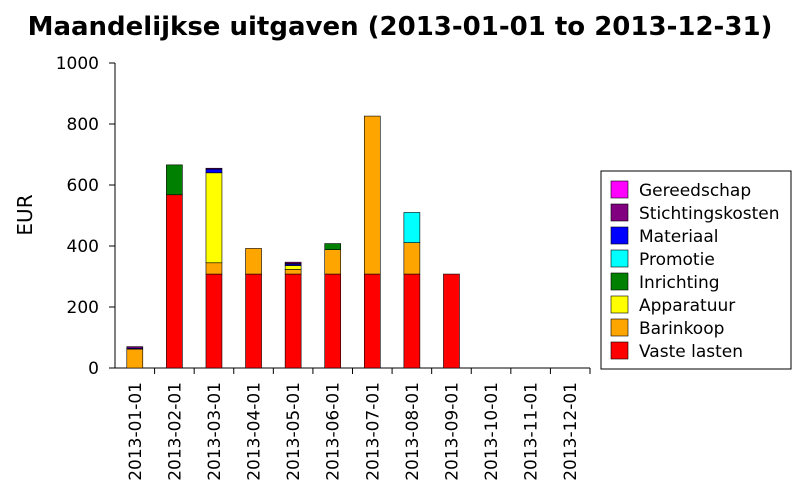 The width and height of the screenshot is (800, 500). Describe the element at coordinates (678, 237) in the screenshot. I see `legend-entry: Materiaal` at that location.